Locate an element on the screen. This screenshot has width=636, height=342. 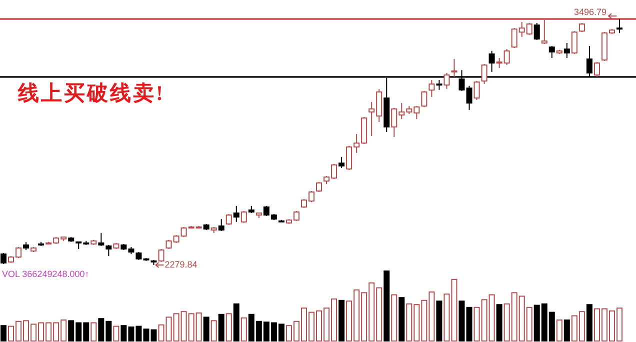
chart-title: VOL 366249248.000↑ is located at coordinates (46, 274).